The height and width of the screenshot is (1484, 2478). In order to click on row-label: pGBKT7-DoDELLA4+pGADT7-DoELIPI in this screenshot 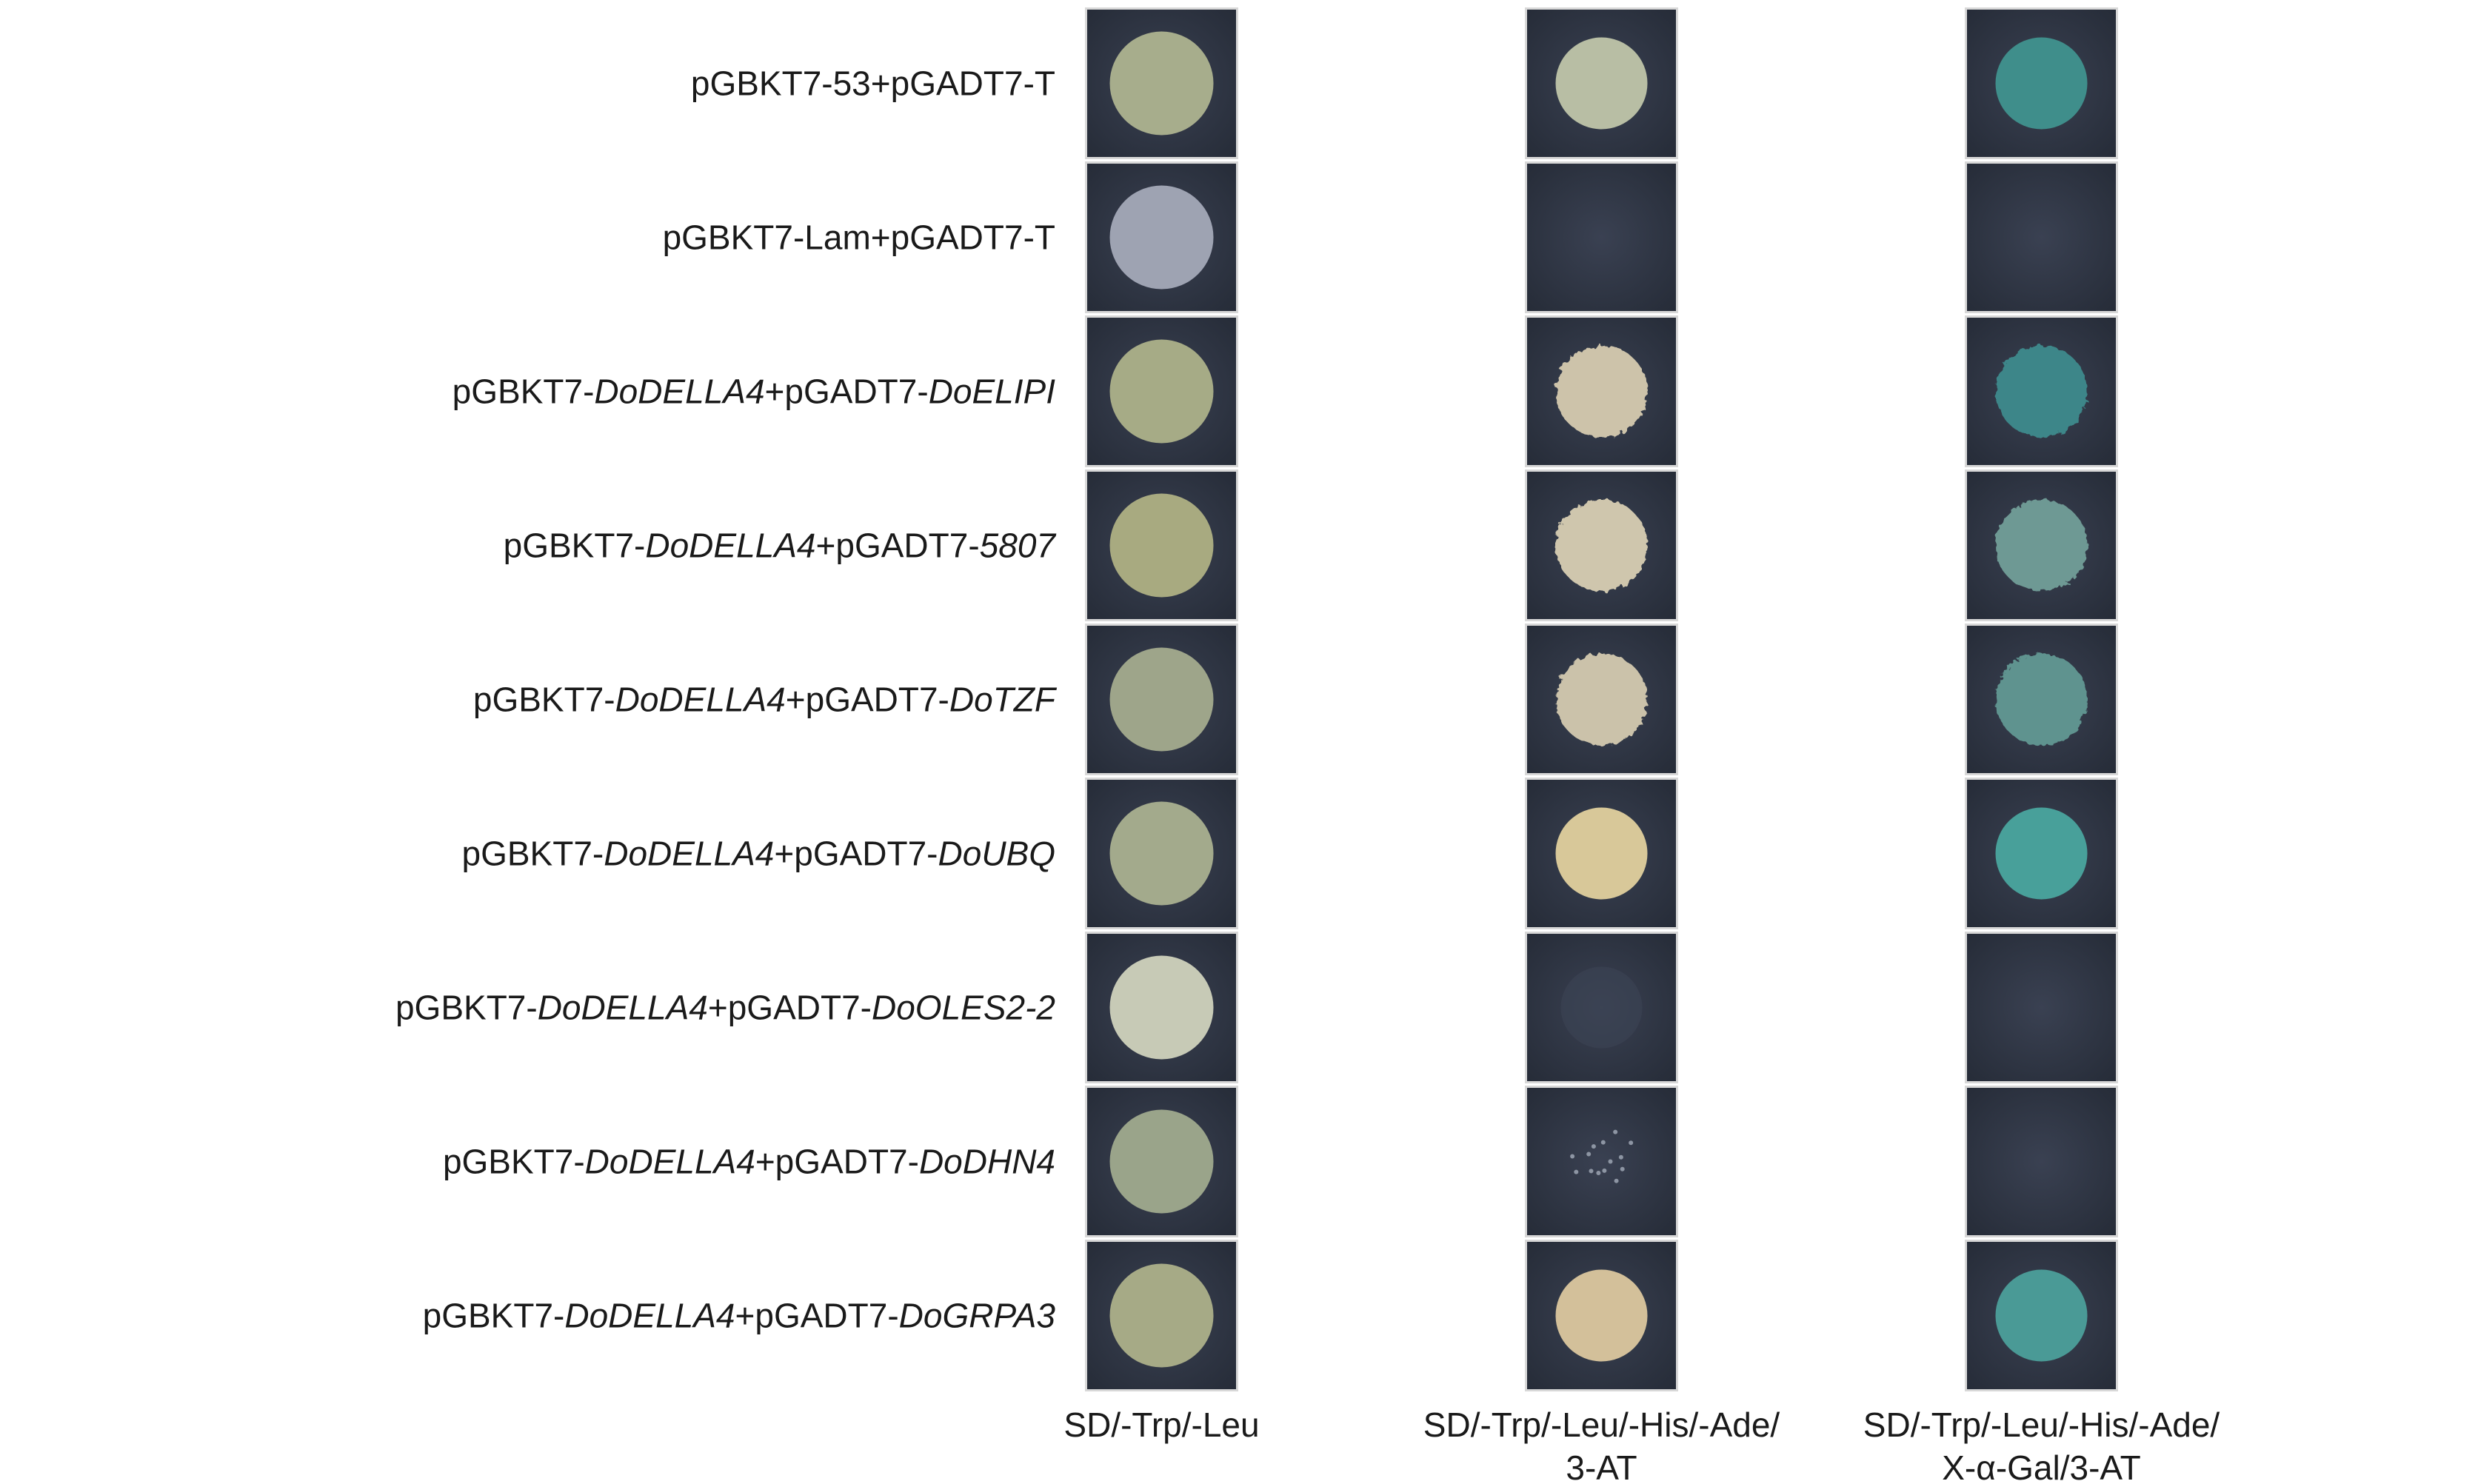, I will do `click(754, 391)`.